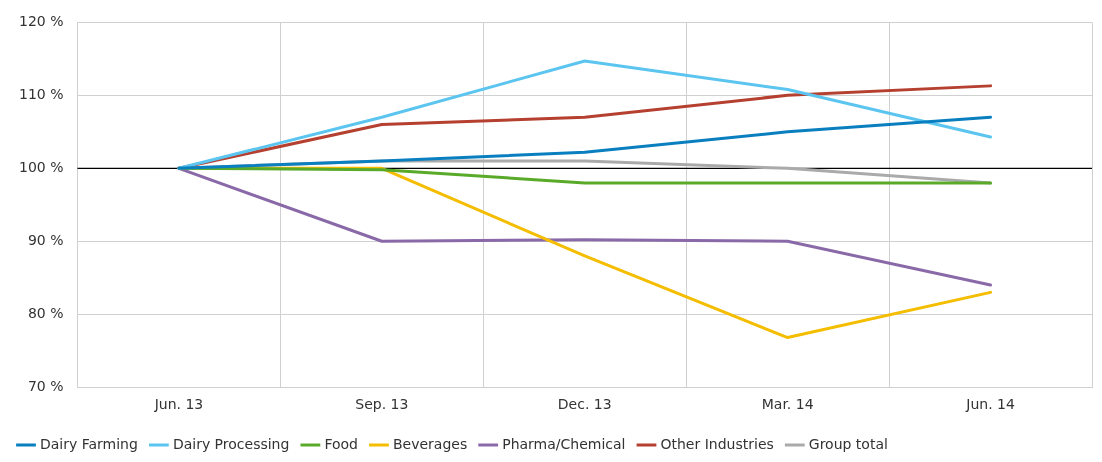 This screenshot has width=1102, height=462. What do you see at coordinates (848, 443) in the screenshot?
I see `legend-label: Group total` at bounding box center [848, 443].